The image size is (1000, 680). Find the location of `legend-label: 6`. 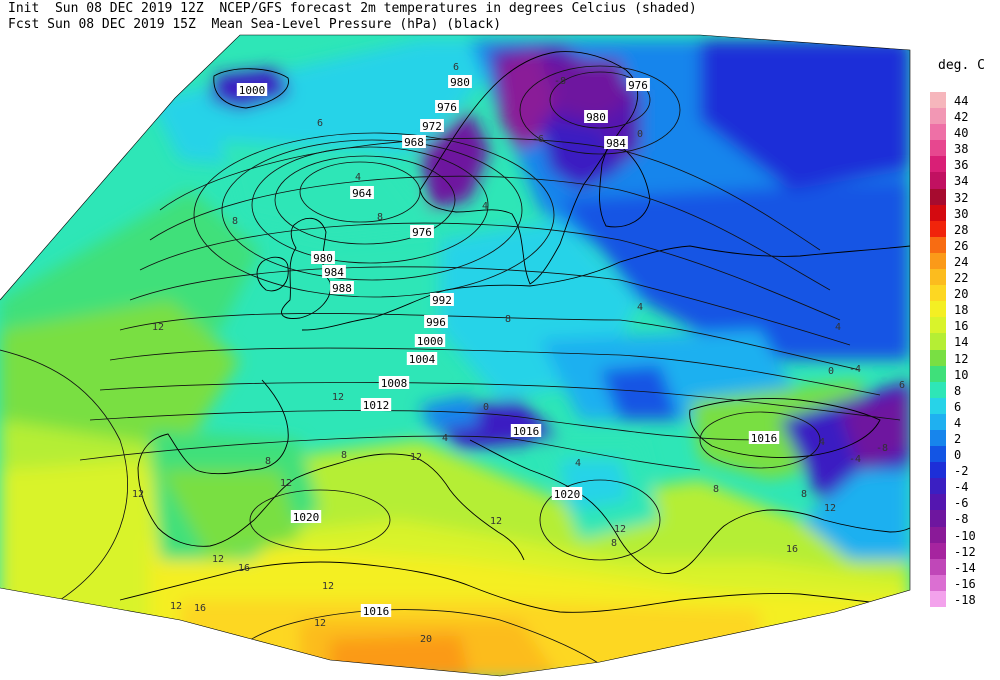

legend-label: 6 is located at coordinates (958, 406).